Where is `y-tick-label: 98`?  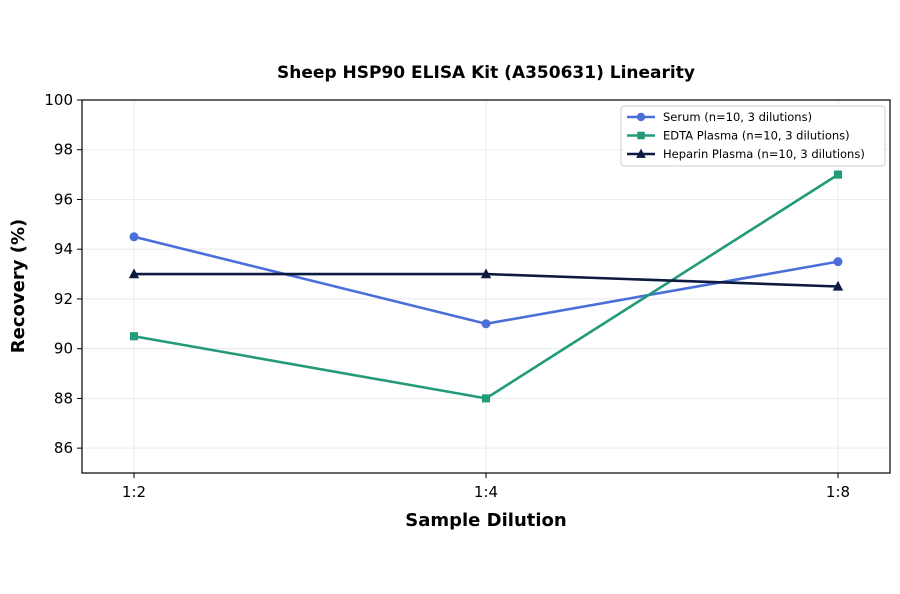 y-tick-label: 98 is located at coordinates (63, 150).